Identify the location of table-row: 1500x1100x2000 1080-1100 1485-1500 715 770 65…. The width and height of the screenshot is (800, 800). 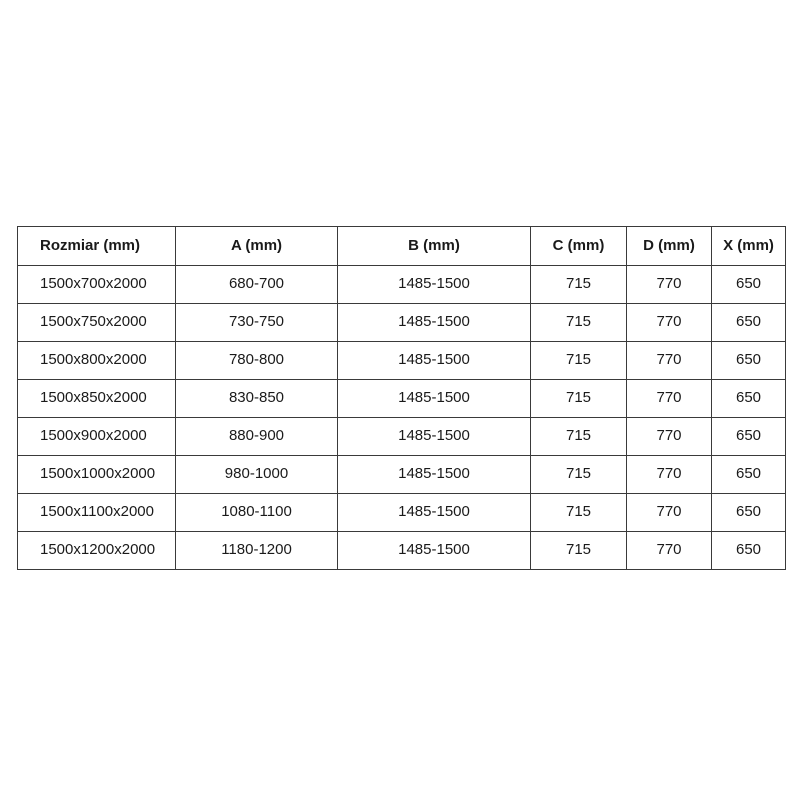
(401, 512).